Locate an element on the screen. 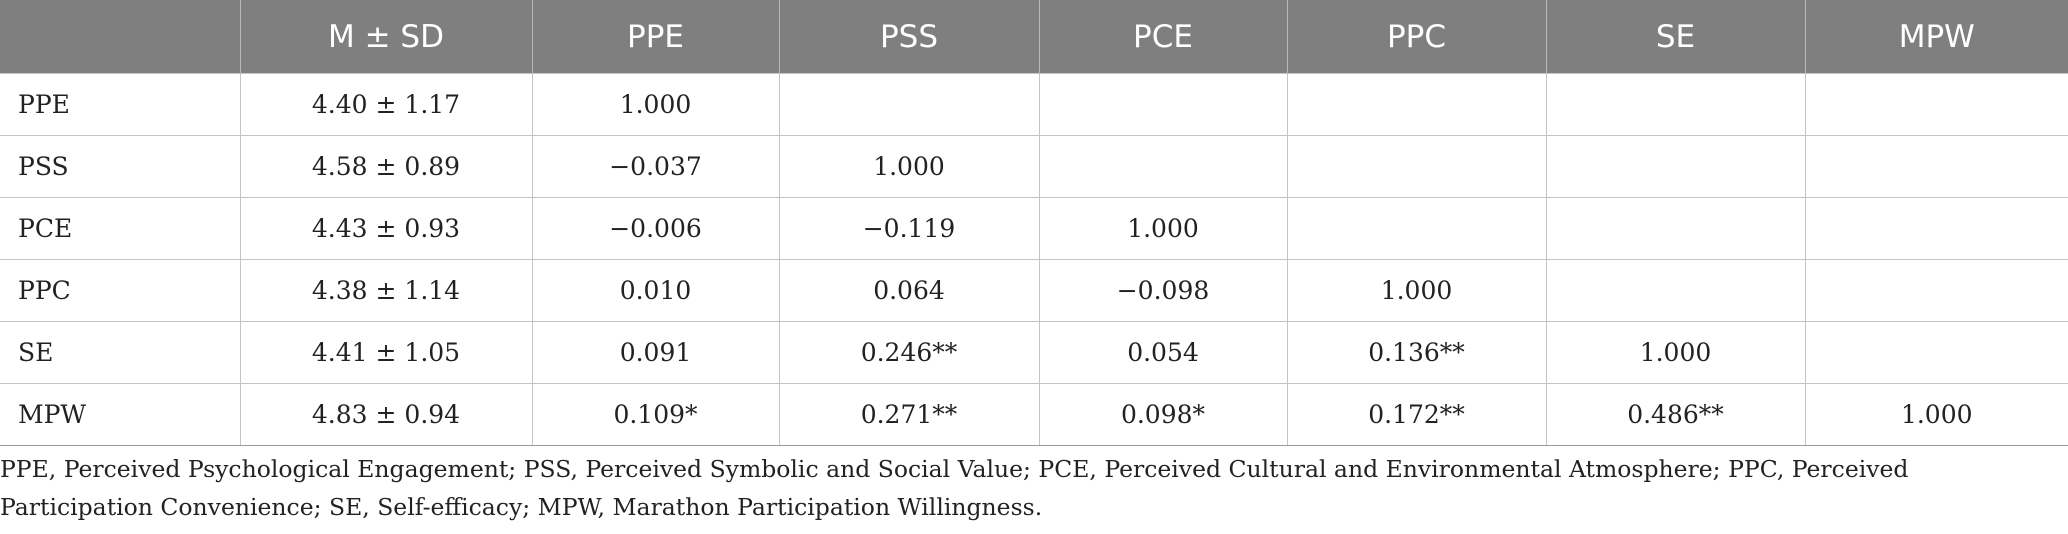 This screenshot has width=2068, height=534. header-cell-pss: PSS is located at coordinates (909, 37).